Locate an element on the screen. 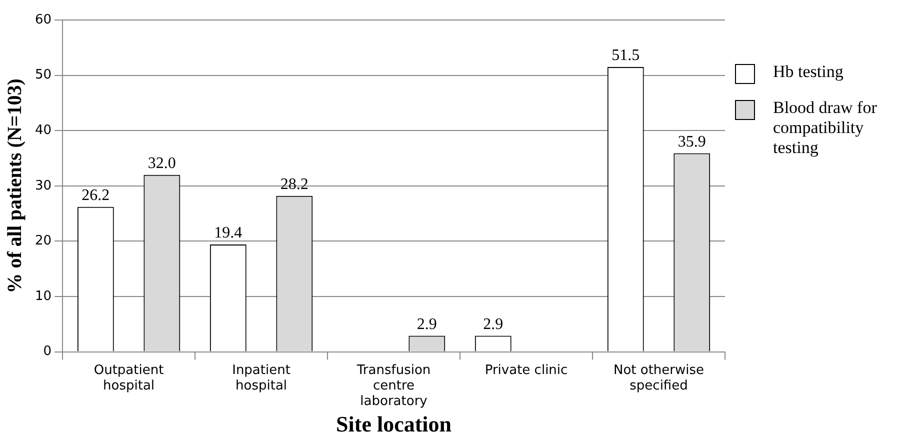  y-tick-label: 50 is located at coordinates (43, 75).